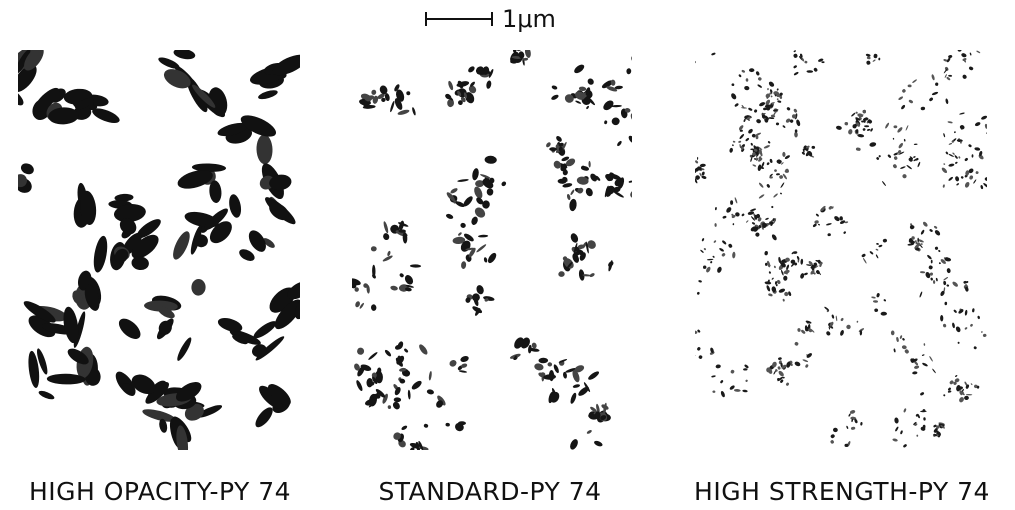  I want to click on caption: HIGH OPACITY-PY 74, so click(160, 491).